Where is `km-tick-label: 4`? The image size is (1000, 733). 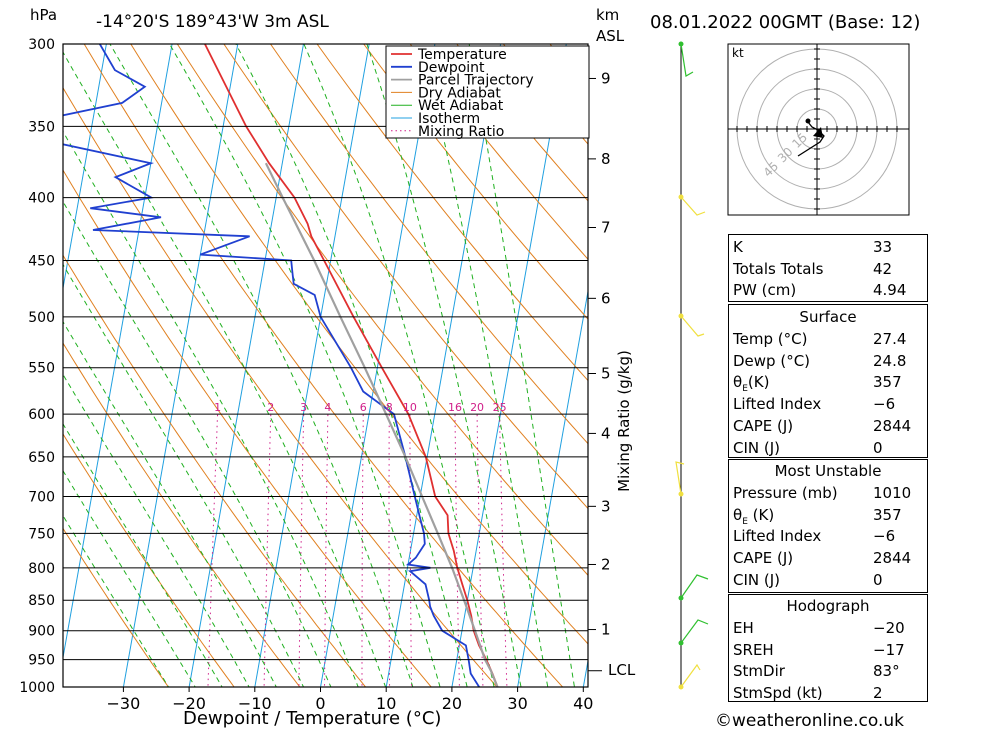 km-tick-label: 4 is located at coordinates (606, 433).